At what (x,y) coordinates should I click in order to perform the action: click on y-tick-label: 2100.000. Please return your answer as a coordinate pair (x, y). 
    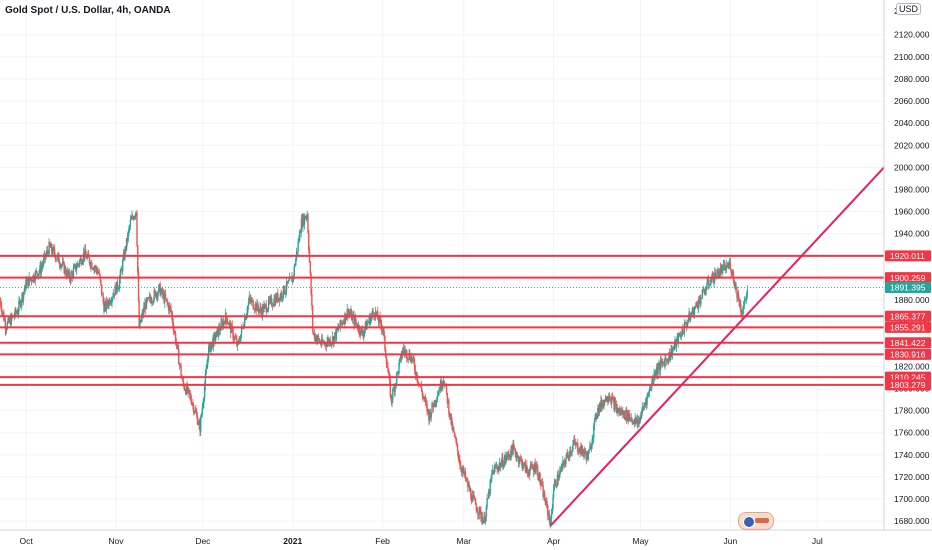
    Looking at the image, I should click on (912, 57).